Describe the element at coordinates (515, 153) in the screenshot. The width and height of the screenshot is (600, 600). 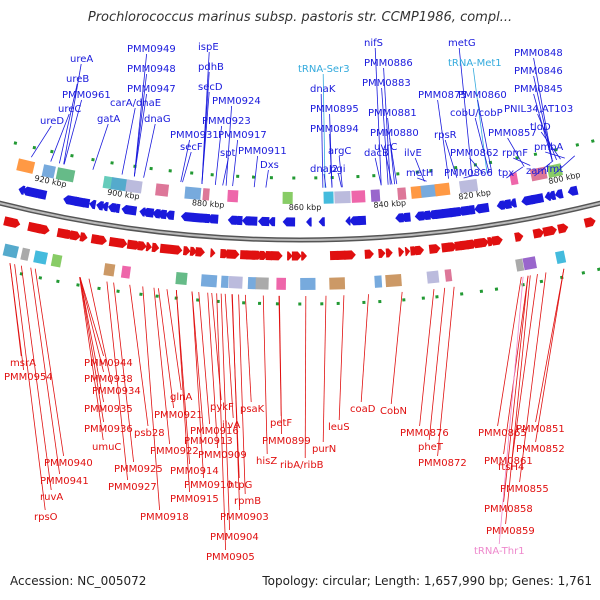
I see `top-gene-label: rpmF` at that location.